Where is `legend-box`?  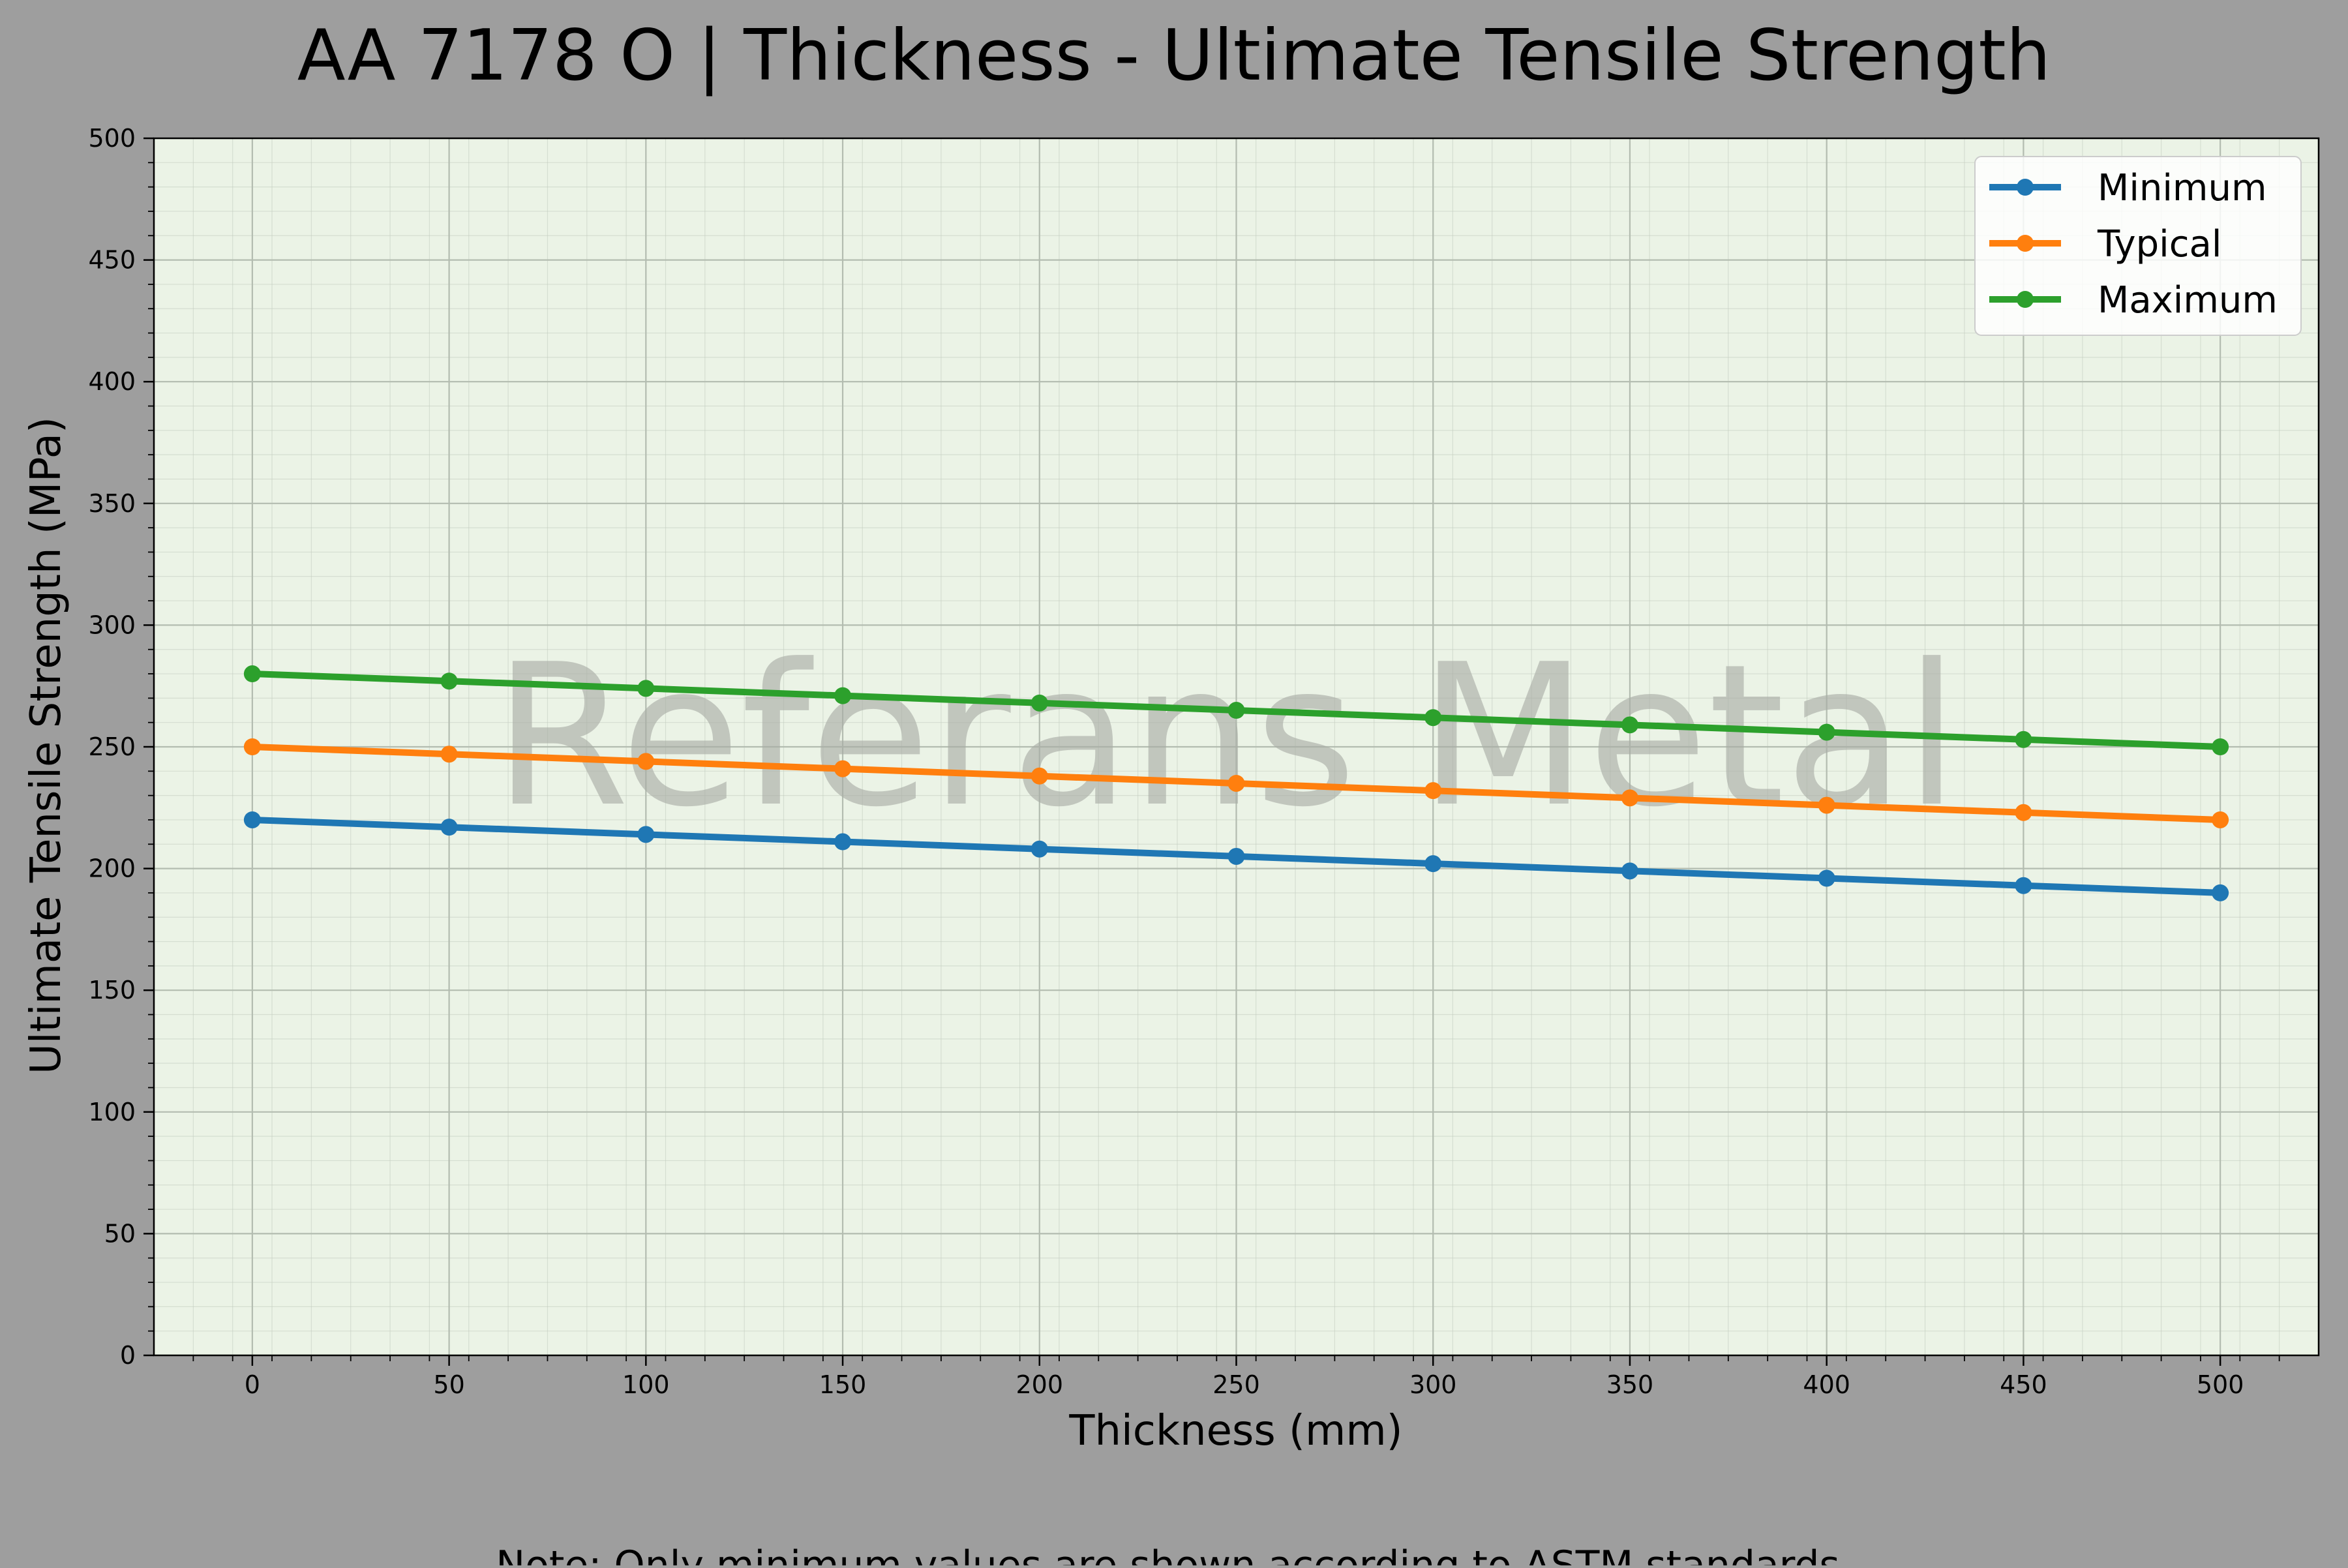 legend-box is located at coordinates (2138, 246).